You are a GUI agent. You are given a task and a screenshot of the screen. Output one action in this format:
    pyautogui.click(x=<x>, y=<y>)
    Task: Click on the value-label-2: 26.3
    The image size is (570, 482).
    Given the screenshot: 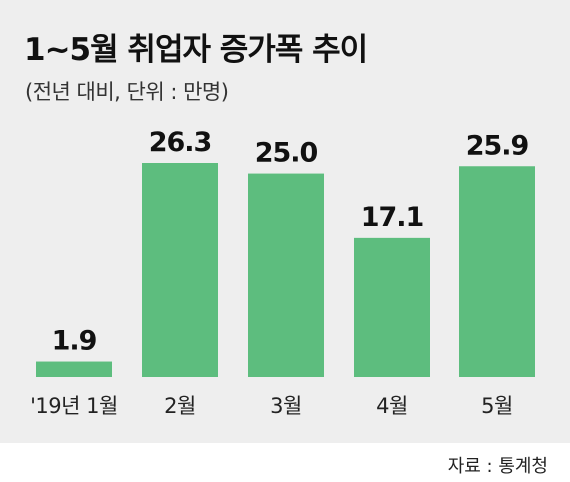 What is the action you would take?
    pyautogui.click(x=180, y=142)
    